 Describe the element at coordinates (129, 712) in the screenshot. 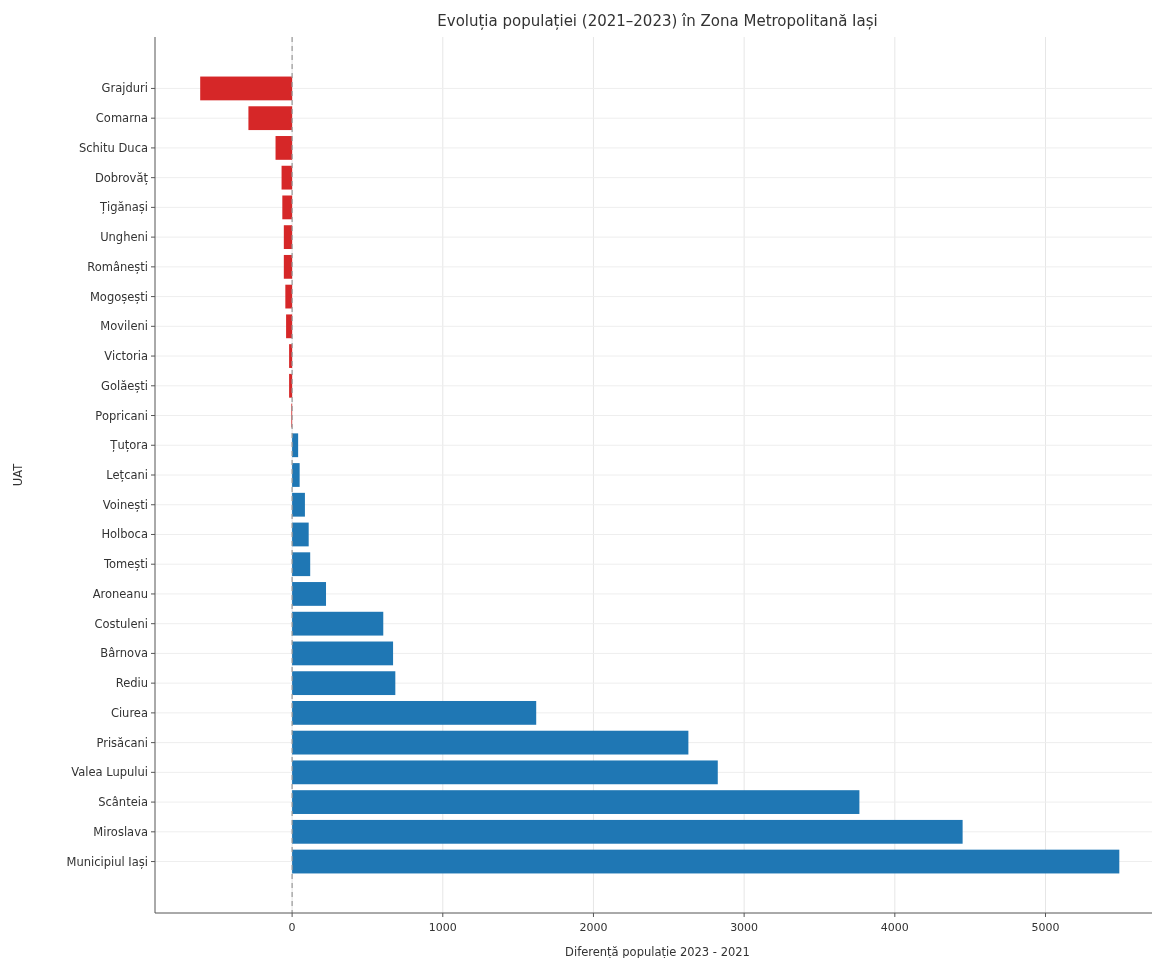

I see `y-tick-label: Ciurea` at that location.